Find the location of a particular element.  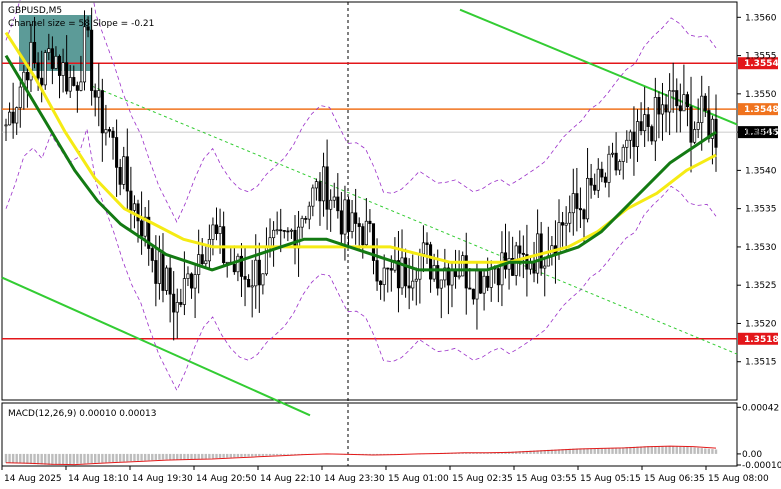

x-tick-label: 14 Aug 20:50 is located at coordinates (226, 479).